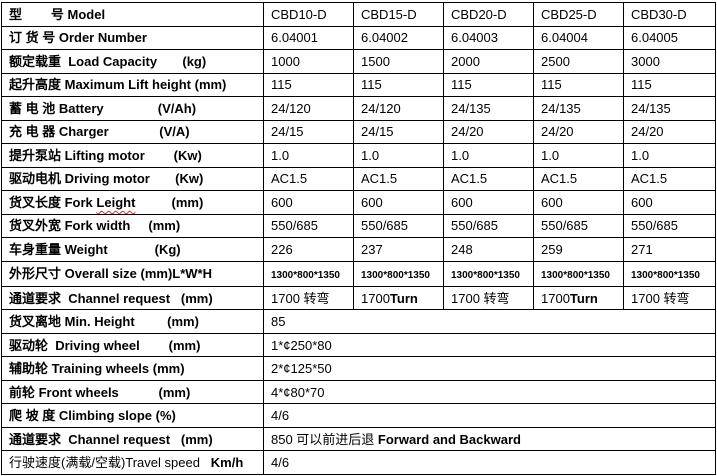  I want to click on text-segment: 货叉长度 Fork, so click(53, 202).